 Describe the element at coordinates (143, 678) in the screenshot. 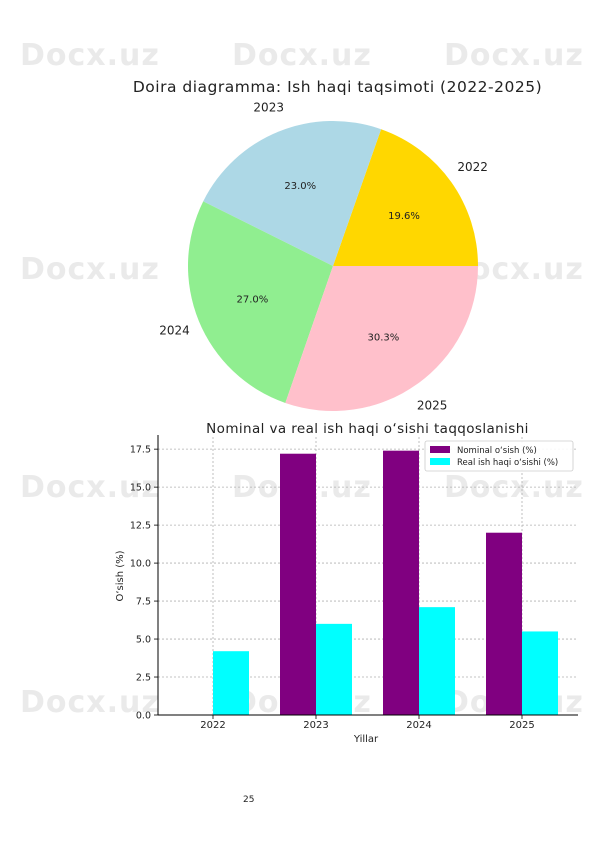

I see `y-tick-label: 2.5` at that location.